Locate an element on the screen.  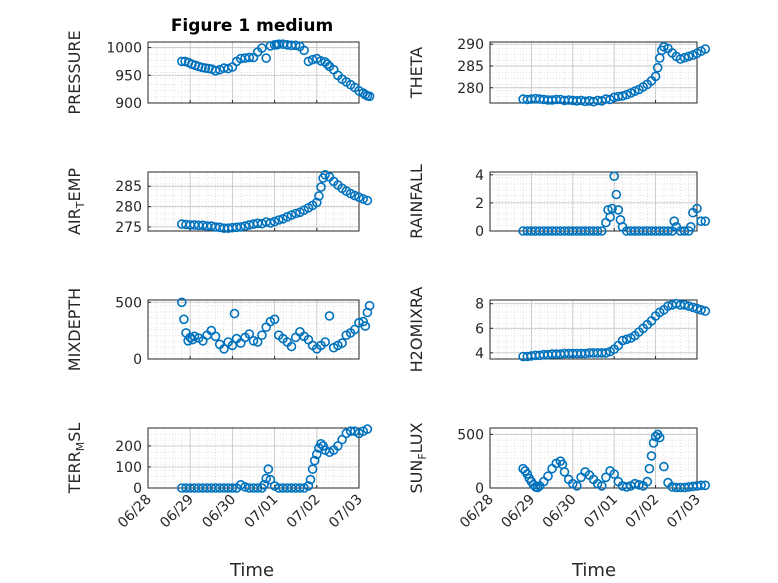
y-axis-label: SUNFLUX is located at coordinates (418, 457).